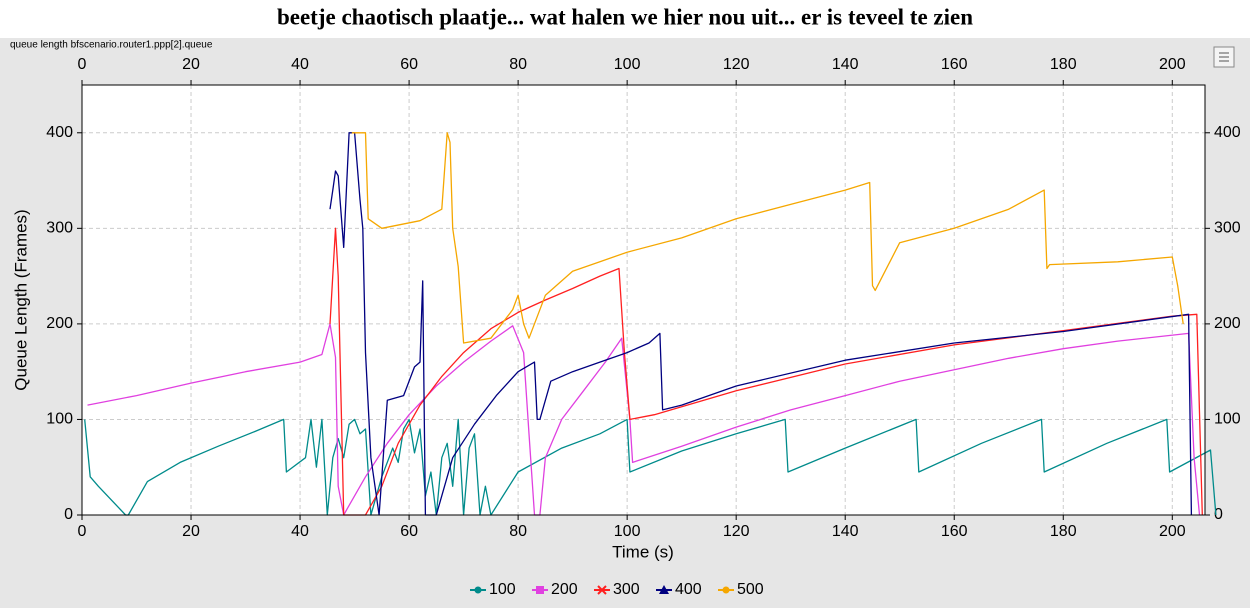 The image size is (1250, 613). Describe the element at coordinates (626, 589) in the screenshot. I see `legend-label: 300` at that location.